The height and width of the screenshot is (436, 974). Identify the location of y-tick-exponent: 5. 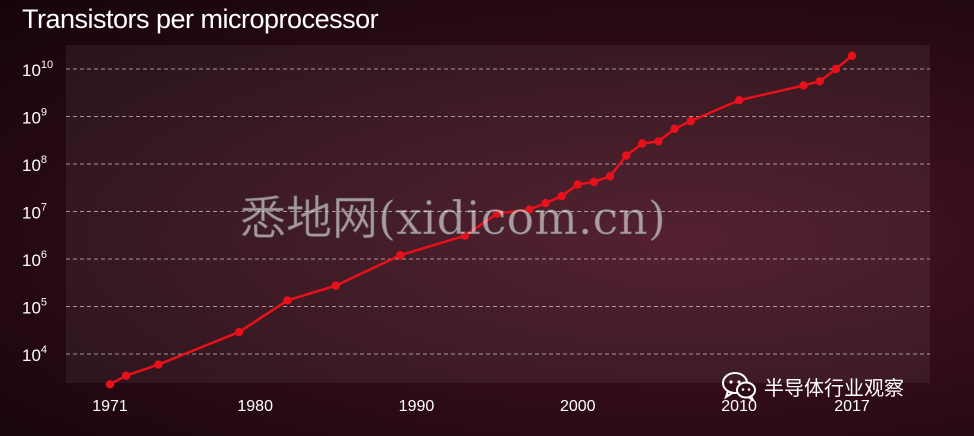
(44, 303).